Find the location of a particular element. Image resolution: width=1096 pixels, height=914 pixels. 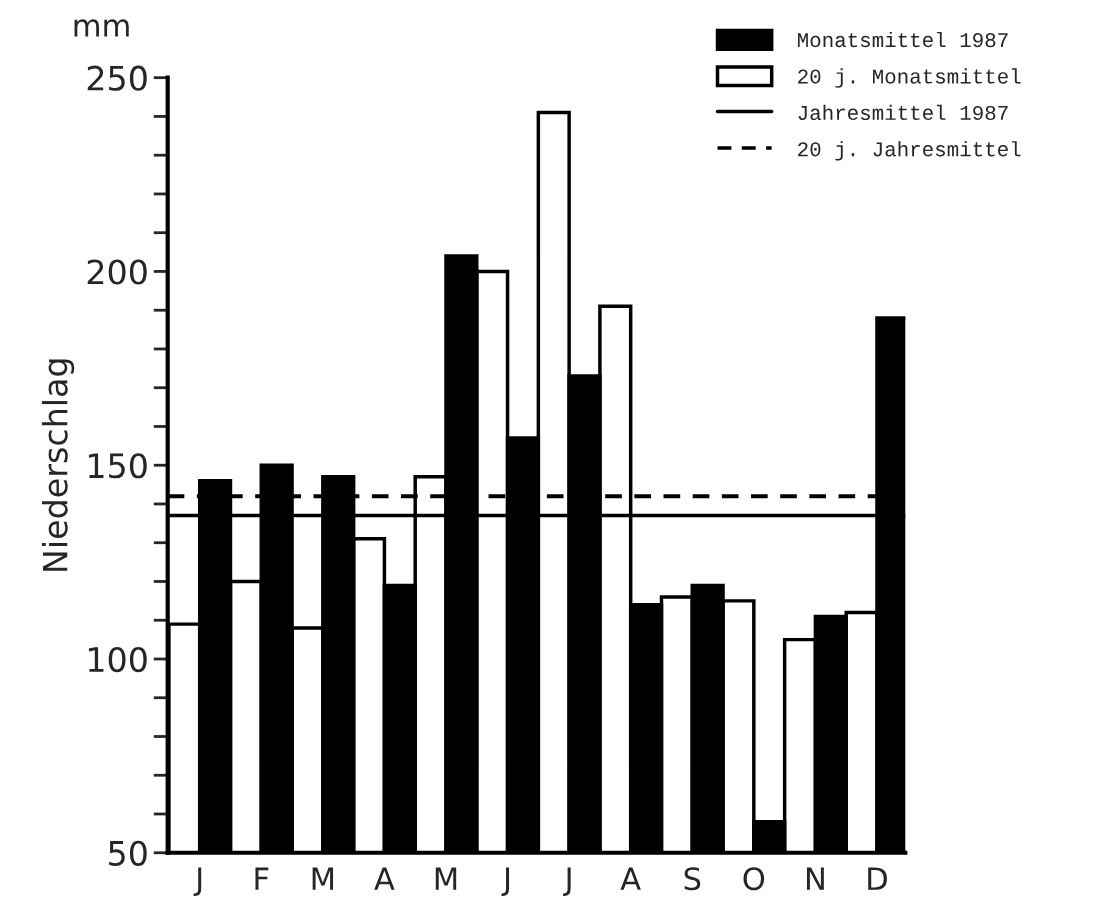

y-tick-label: 150 is located at coordinates (117, 466).